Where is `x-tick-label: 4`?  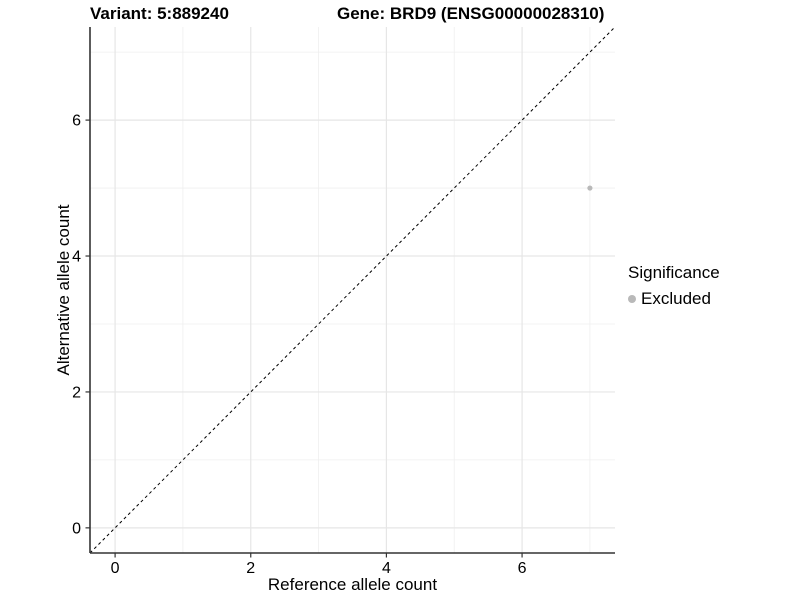
x-tick-label: 4 is located at coordinates (386, 568).